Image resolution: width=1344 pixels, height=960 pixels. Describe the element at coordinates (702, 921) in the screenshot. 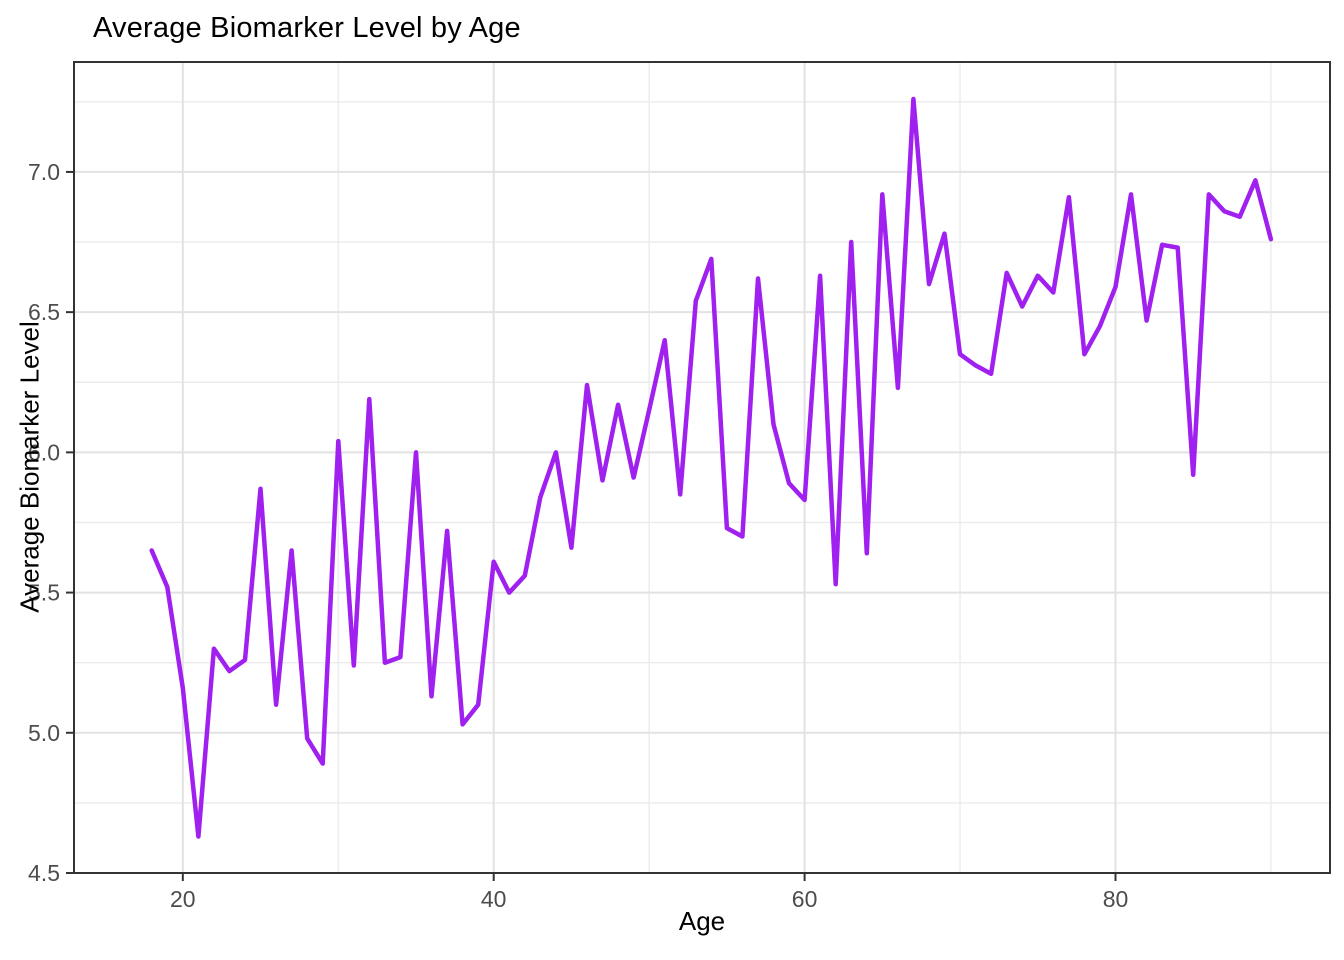

I see `x-axis-title: Age` at that location.